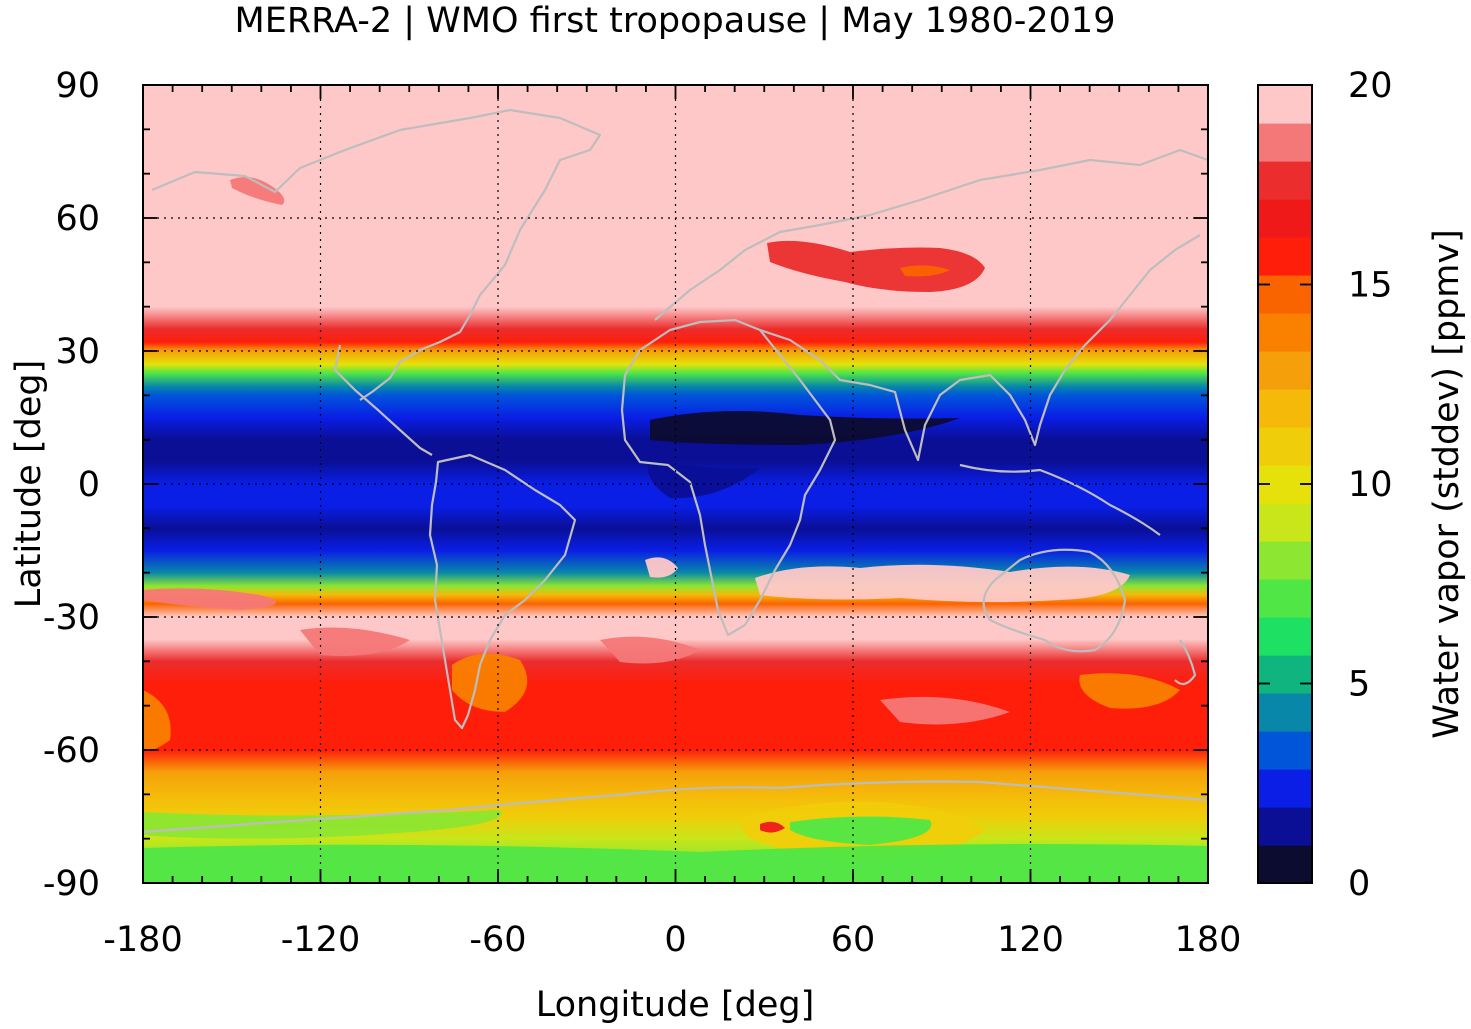 The image size is (1471, 1029). I want to click on y-tick-label: 30, so click(77, 352).